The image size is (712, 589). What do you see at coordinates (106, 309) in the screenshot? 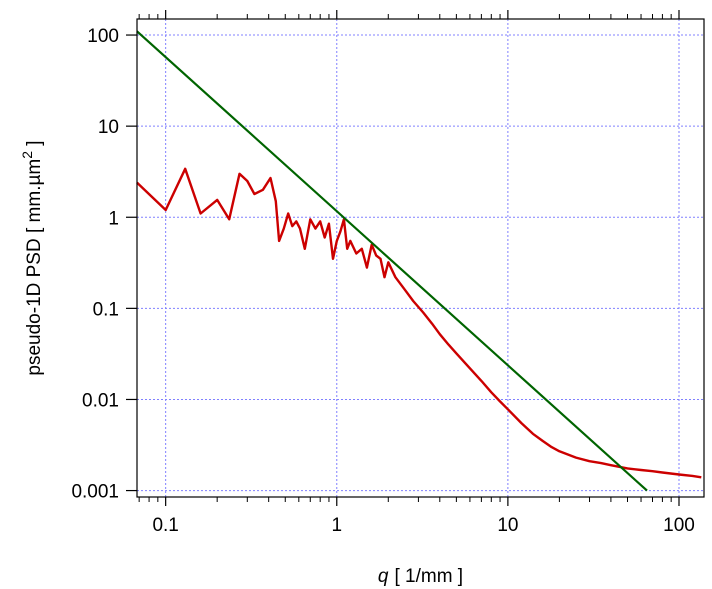
I see `y-tick-label: 0.1` at bounding box center [106, 309].